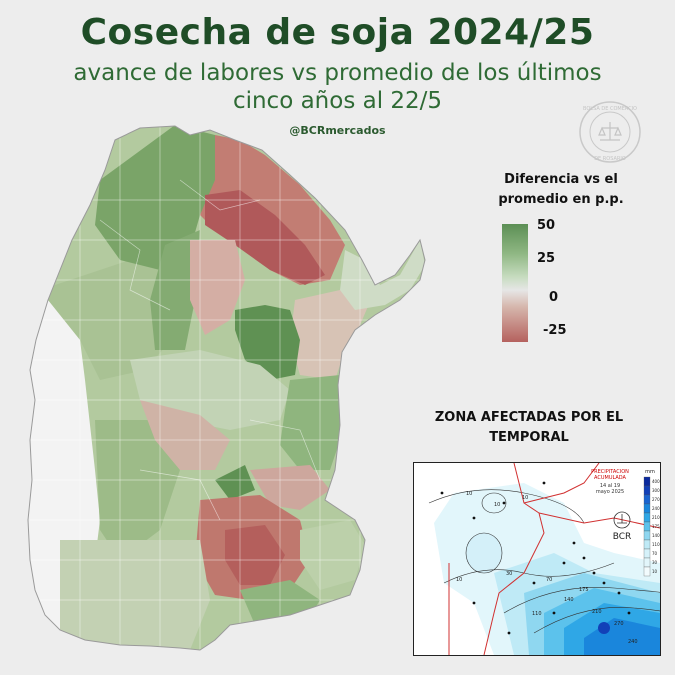 This screenshot has width=675, height=675. What do you see at coordinates (267, 342) in the screenshot?
I see `region-central-darkgreen` at bounding box center [267, 342].